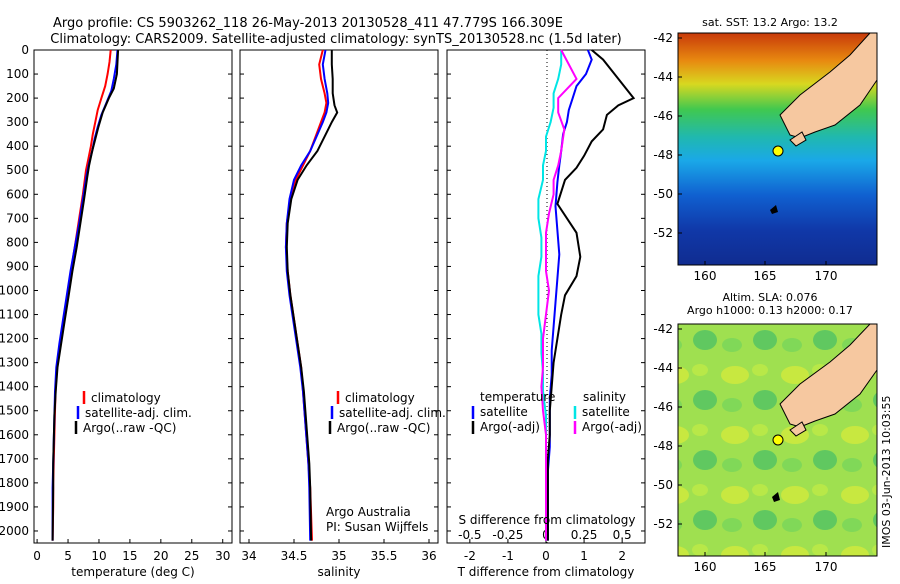 The width and height of the screenshot is (900, 584). Describe the element at coordinates (377, 527) in the screenshot. I see `annotation-pi: PI: Susan Wijffels` at that location.